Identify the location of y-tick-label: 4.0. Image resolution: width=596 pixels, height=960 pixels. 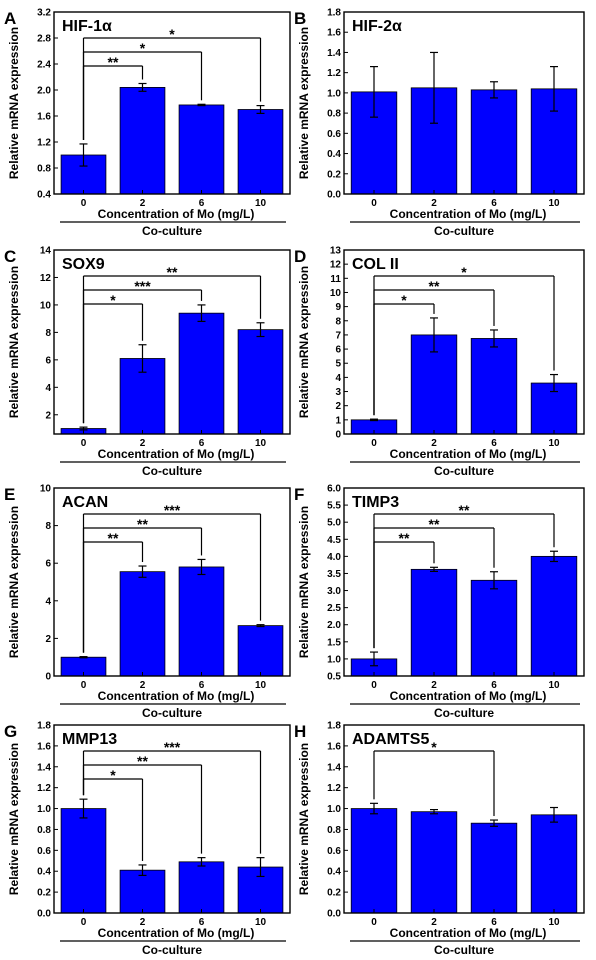
(334, 557).